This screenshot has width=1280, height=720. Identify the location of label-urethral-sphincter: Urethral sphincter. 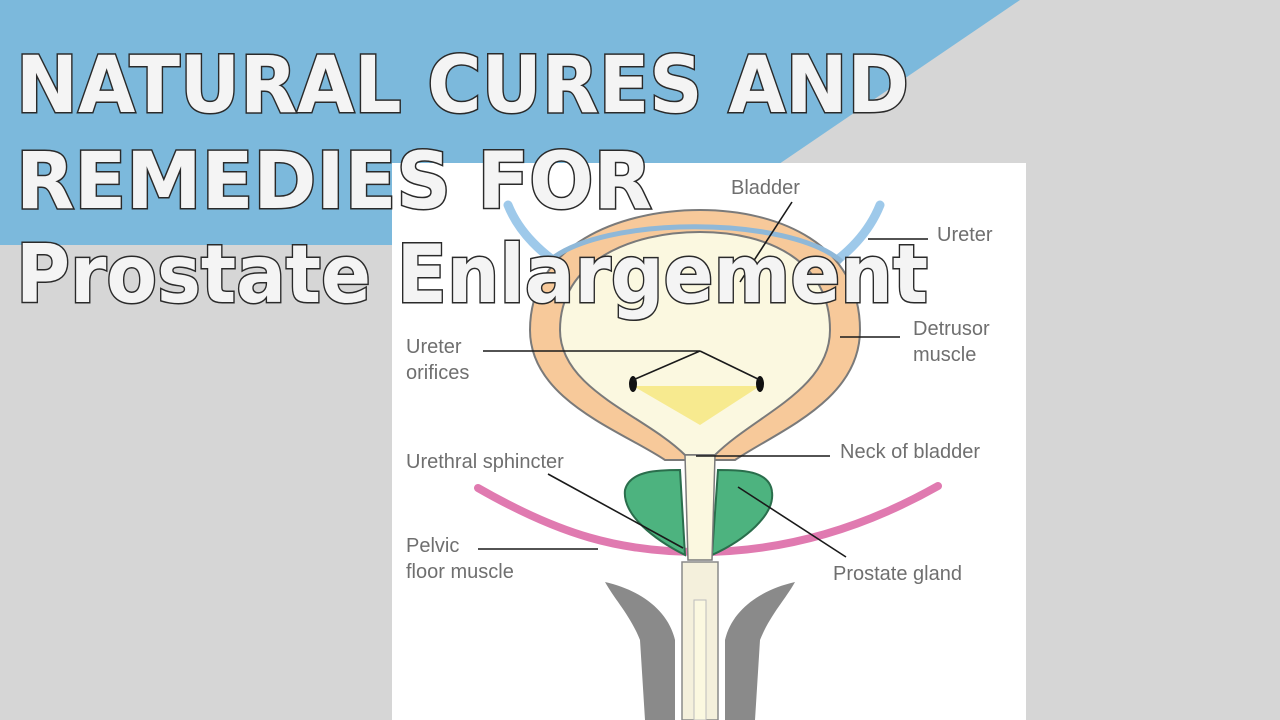
(485, 462).